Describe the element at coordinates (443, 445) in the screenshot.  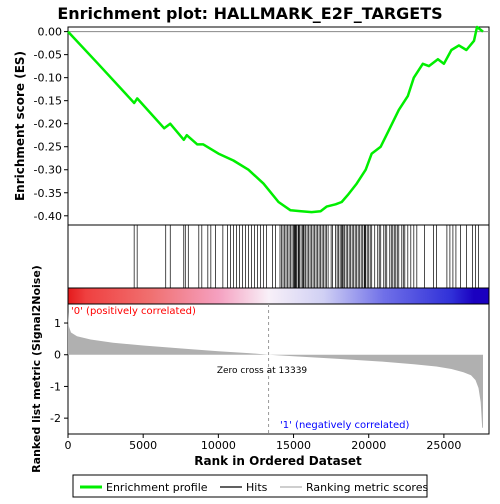
I see `x-tick-label: 25000` at that location.